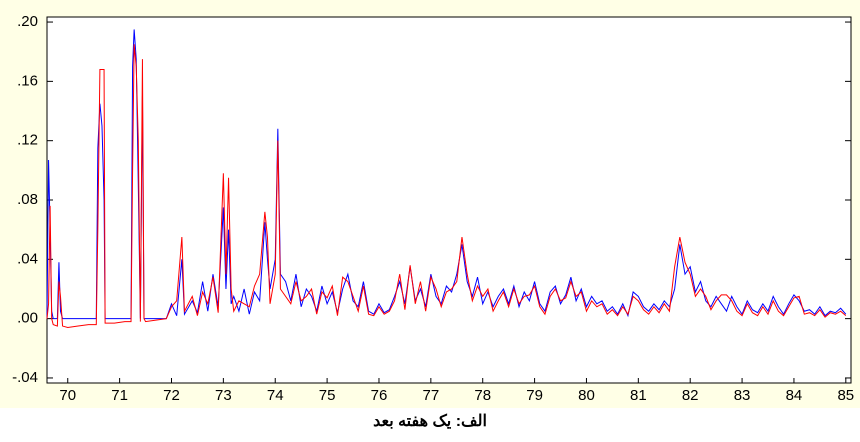  What do you see at coordinates (27, 199) in the screenshot?
I see `y-tick-label: .08` at bounding box center [27, 199].